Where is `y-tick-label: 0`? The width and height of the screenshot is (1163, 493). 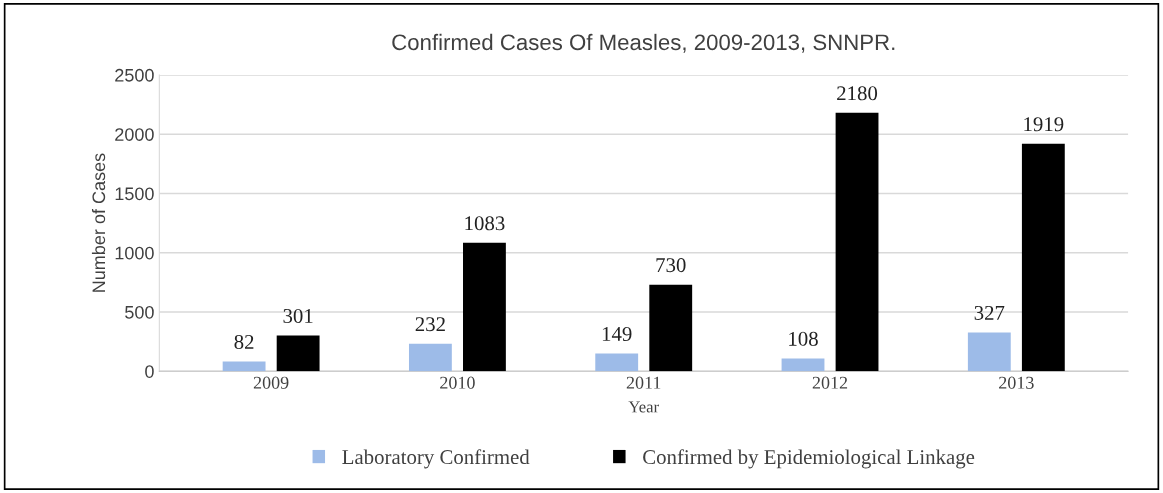
y-tick-label: 0 is located at coordinates (149, 371).